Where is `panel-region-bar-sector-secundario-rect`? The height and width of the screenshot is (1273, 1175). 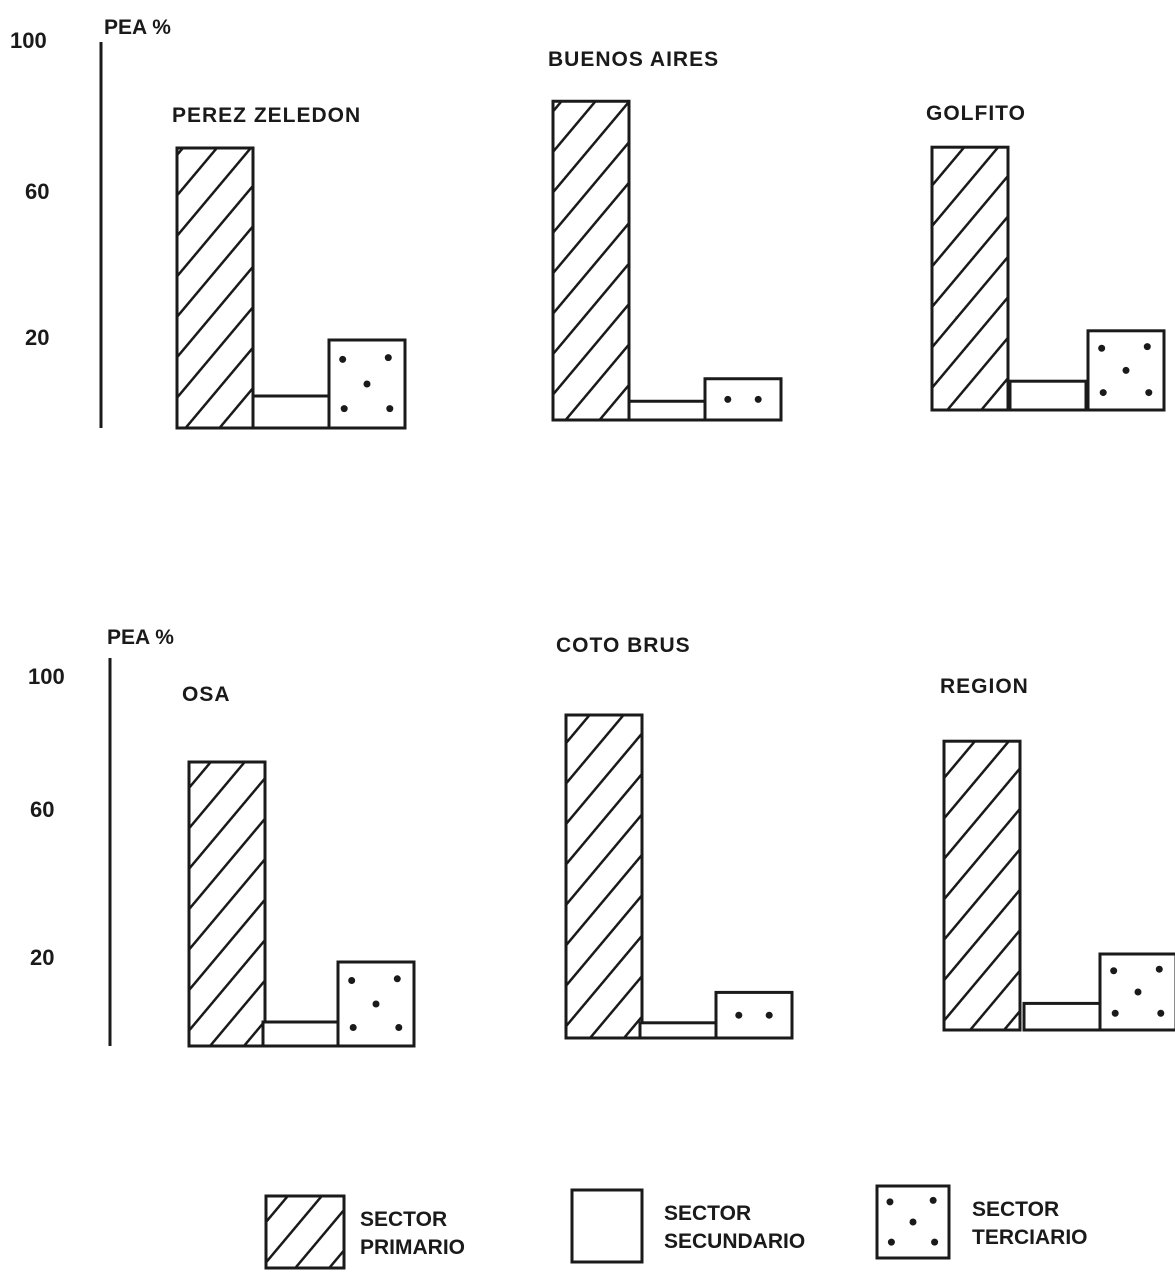
panel-region-bar-sector-secundario-rect is located at coordinates (1062, 1016).